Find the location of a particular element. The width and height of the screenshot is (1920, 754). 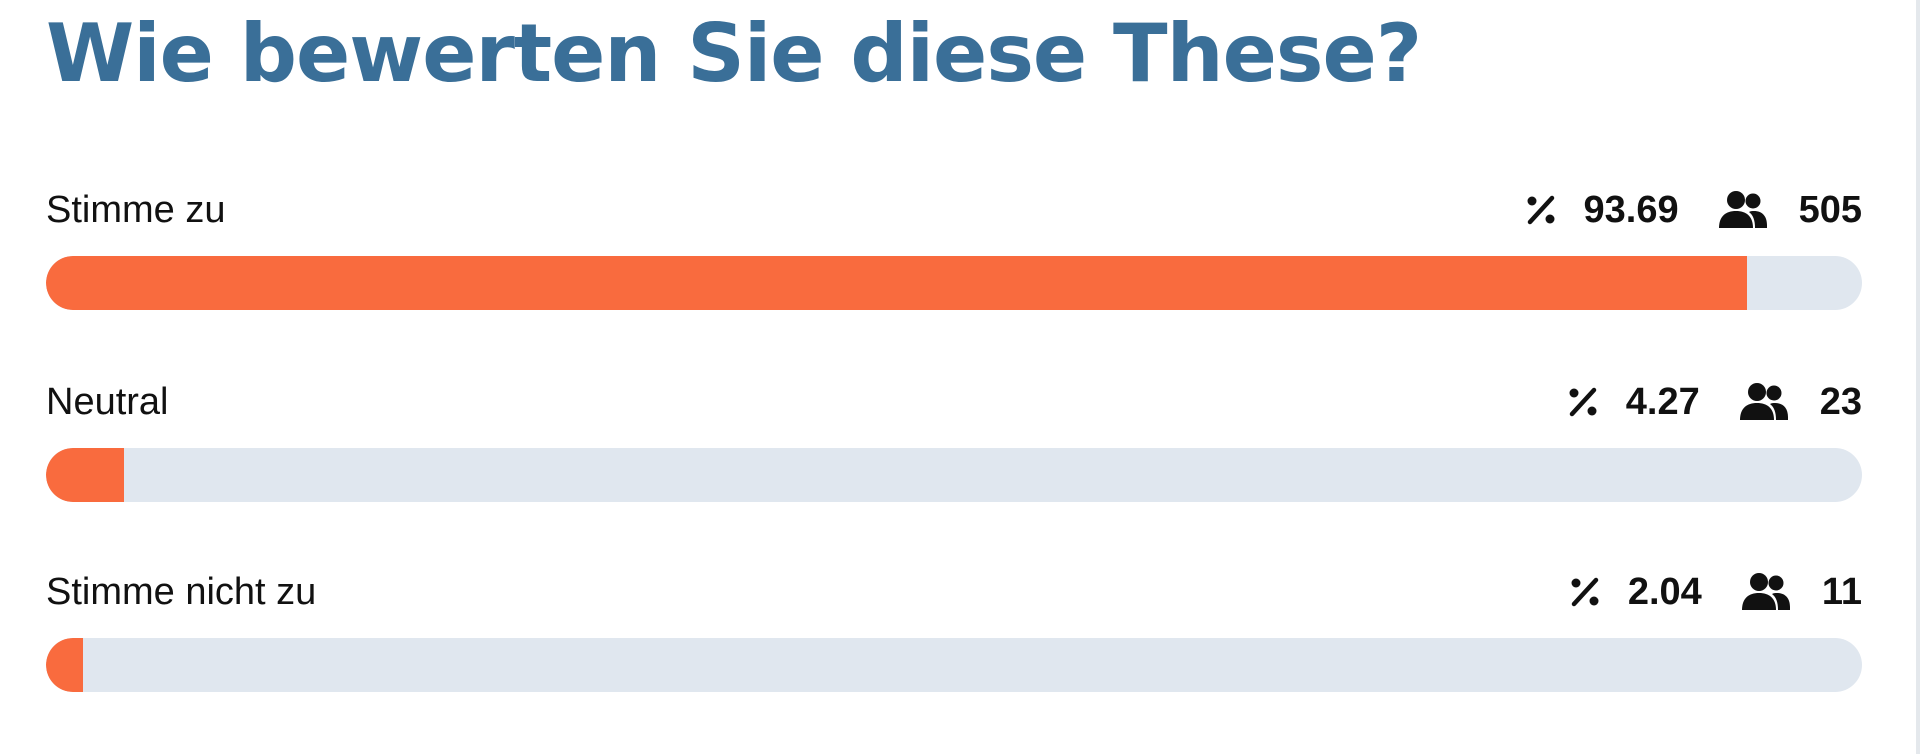

option-percent: 4.27 is located at coordinates (1662, 402).